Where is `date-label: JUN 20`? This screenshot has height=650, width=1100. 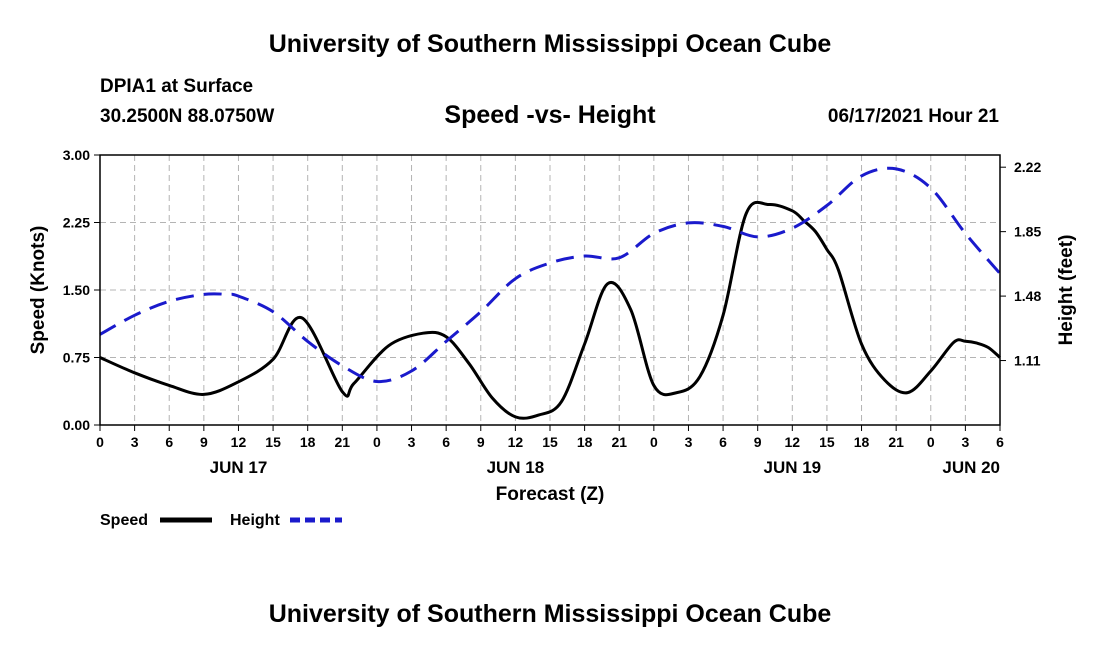 date-label: JUN 20 is located at coordinates (971, 467).